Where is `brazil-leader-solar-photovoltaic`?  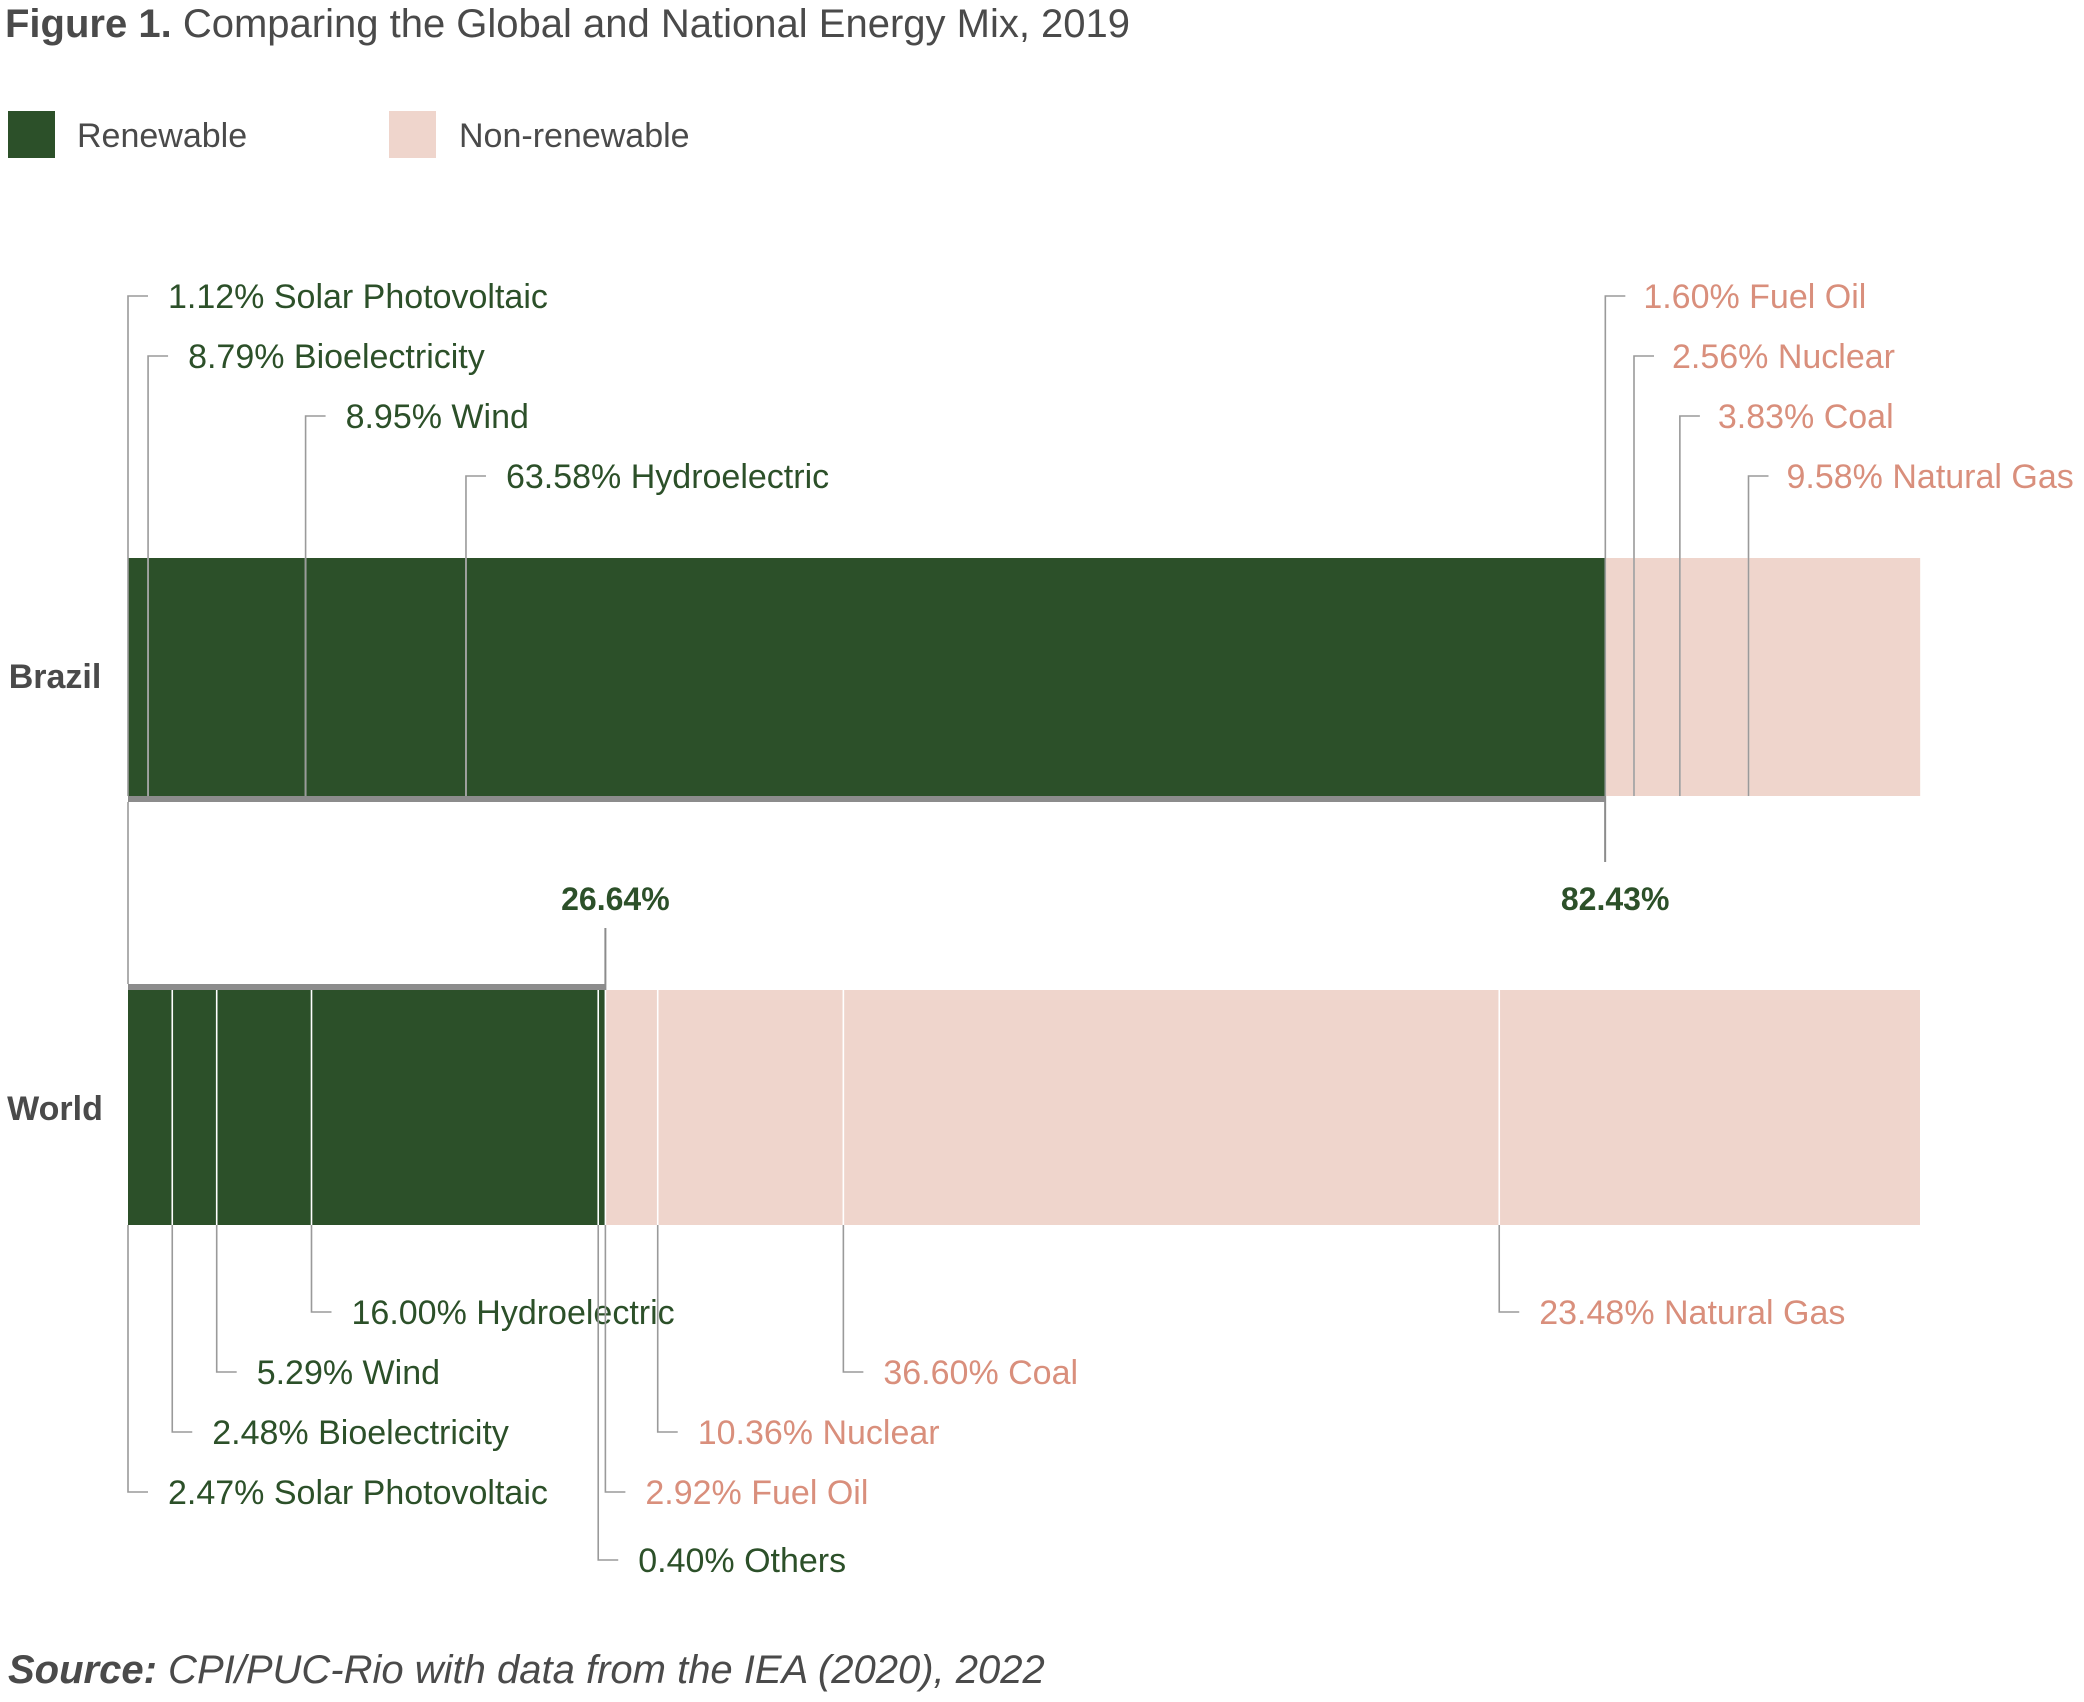
brazil-leader-solar-photovoltaic is located at coordinates (137, 545).